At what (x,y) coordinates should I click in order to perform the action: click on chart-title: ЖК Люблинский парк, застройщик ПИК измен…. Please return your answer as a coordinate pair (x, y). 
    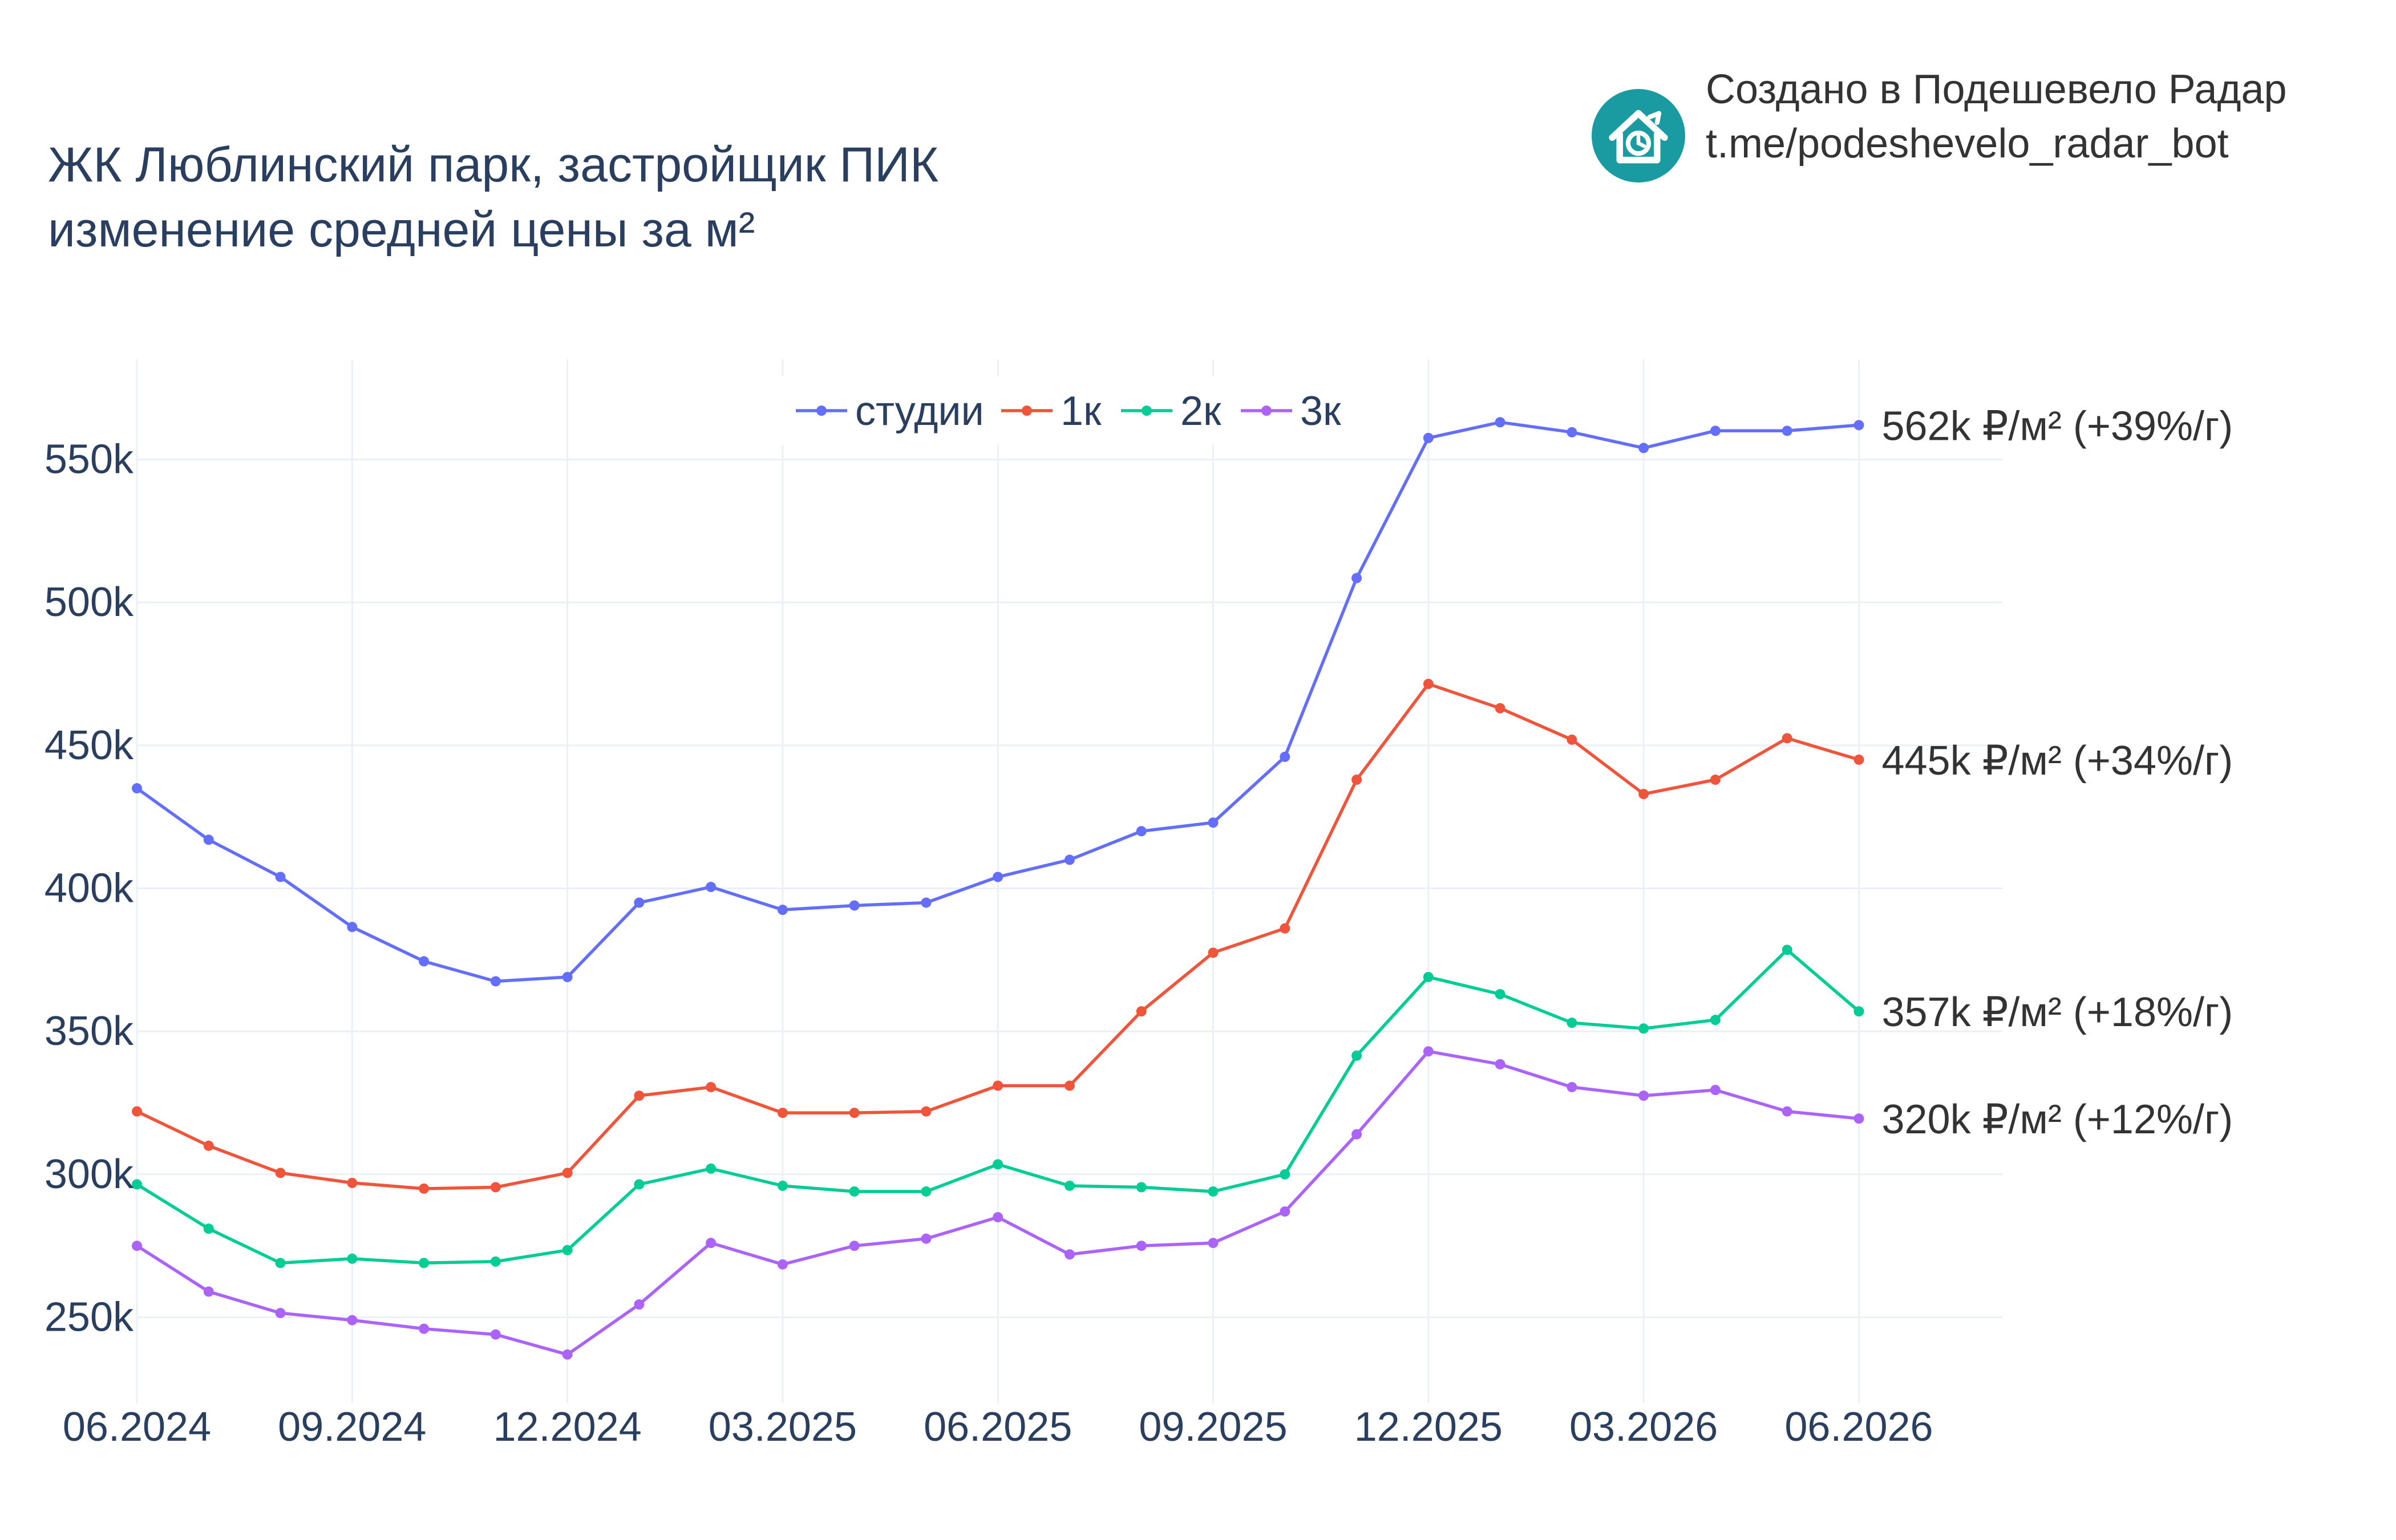
    Looking at the image, I should click on (493, 197).